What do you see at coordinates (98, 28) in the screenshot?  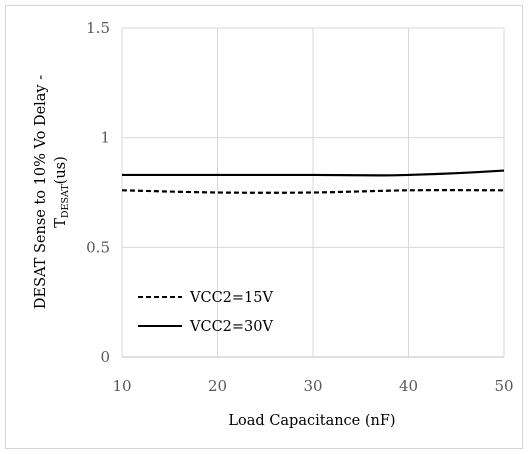 I see `y-tick-label: 1.5` at bounding box center [98, 28].